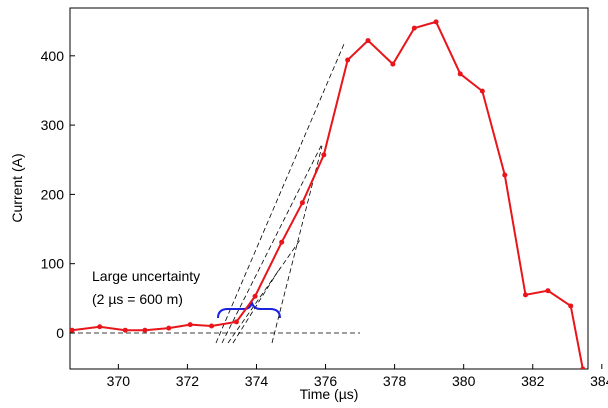  What do you see at coordinates (17, 187) in the screenshot?
I see `y-axis-label: Current (A)` at bounding box center [17, 187].